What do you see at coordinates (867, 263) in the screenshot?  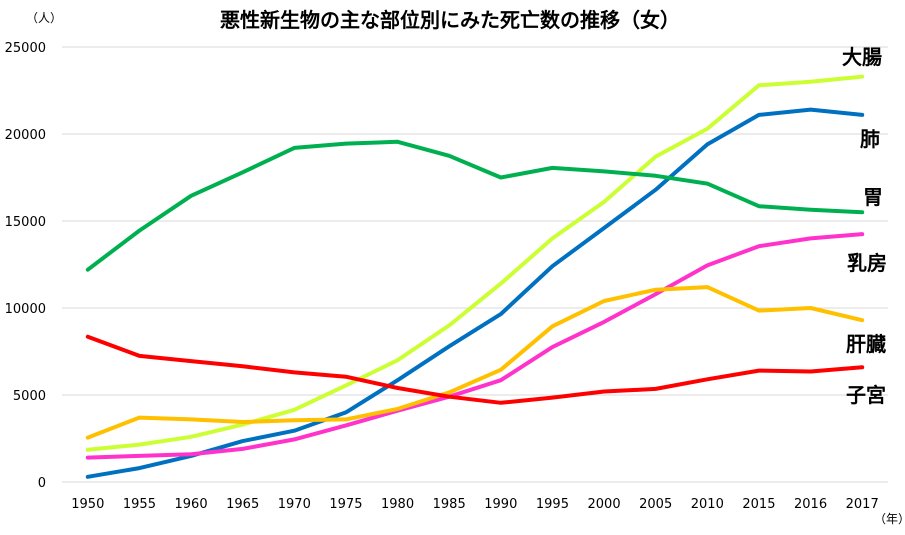 I see `series-label: 乳房` at bounding box center [867, 263].